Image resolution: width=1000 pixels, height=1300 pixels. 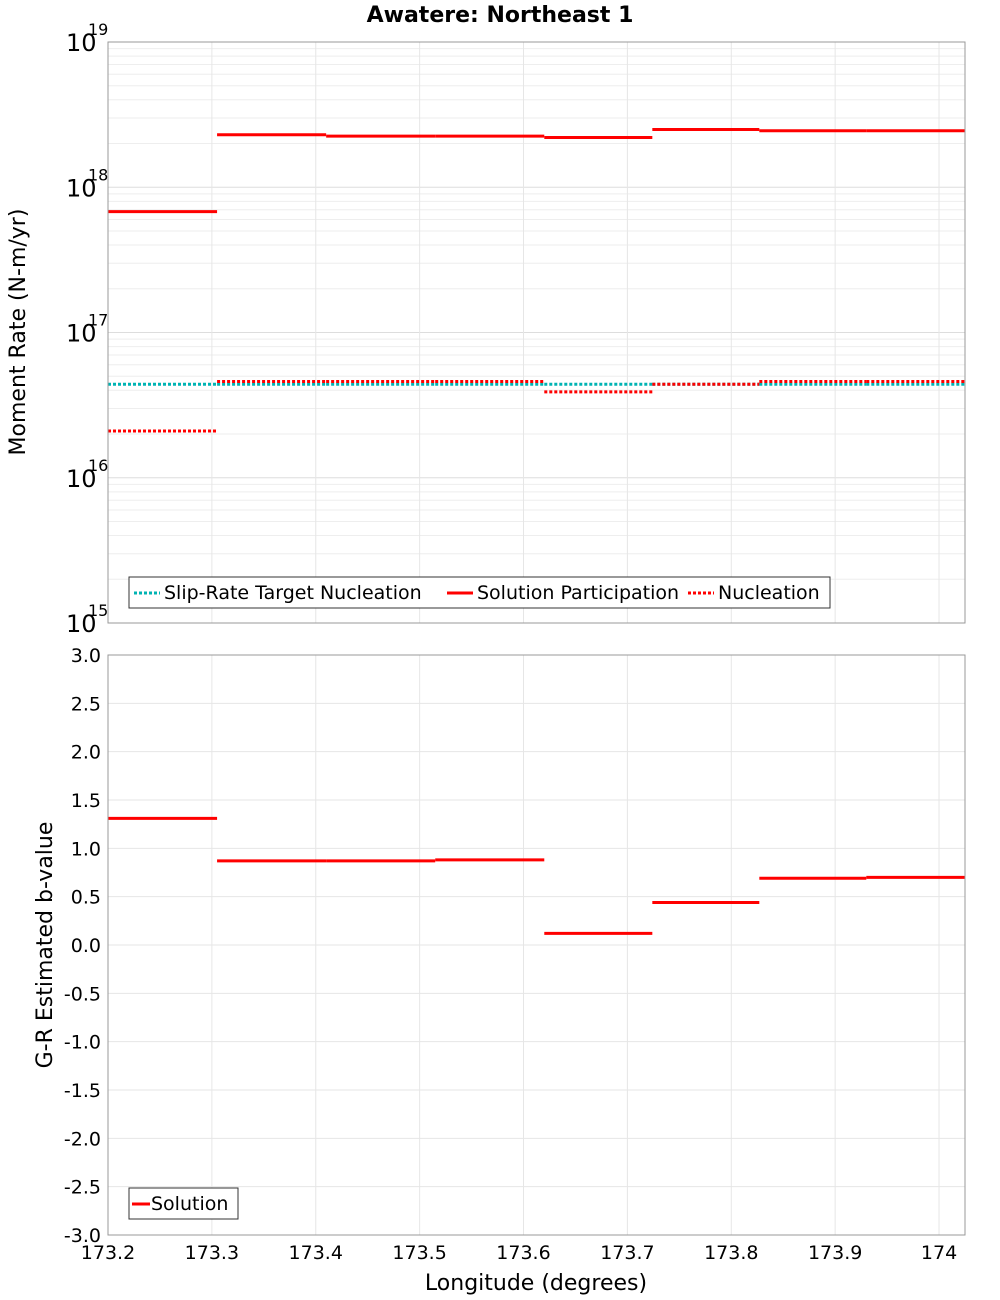 What do you see at coordinates (98, 610) in the screenshot?
I see `moment-rate-y-tick-exponent: 15` at bounding box center [98, 610].